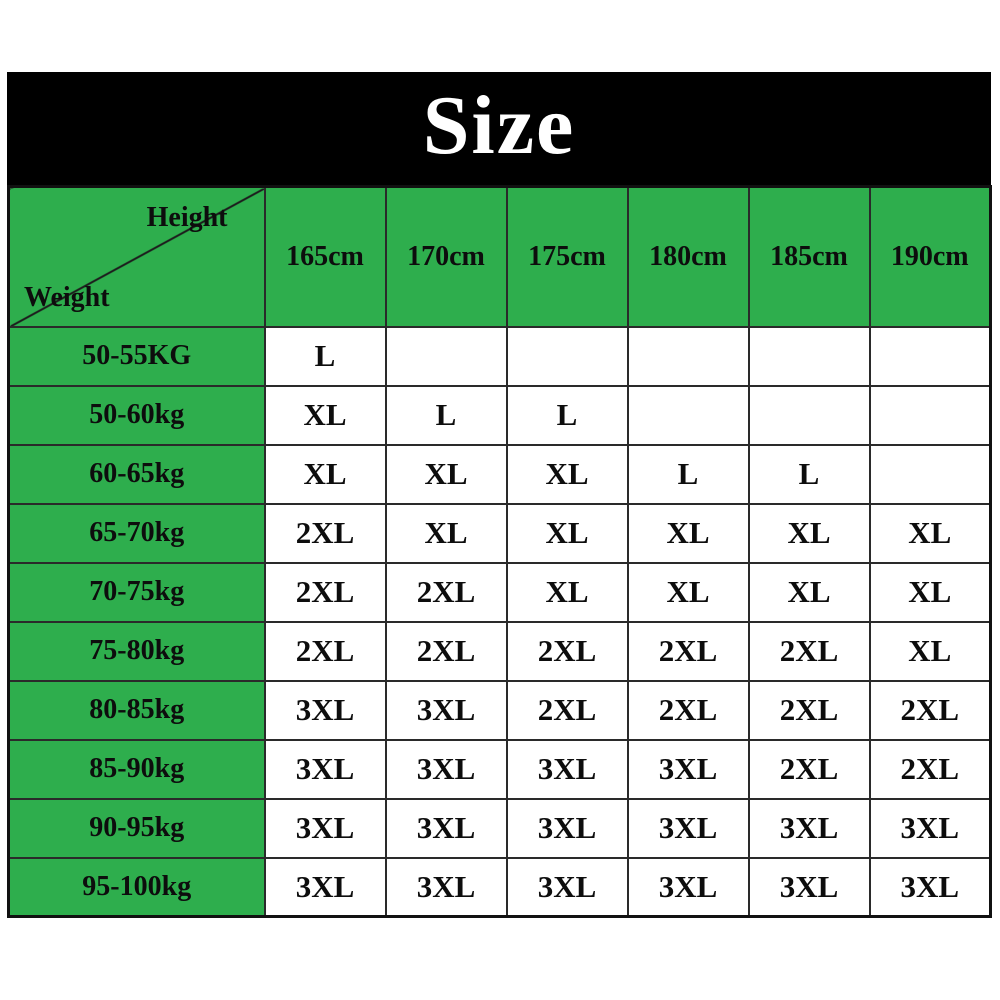  Describe the element at coordinates (136, 474) in the screenshot. I see `weight-row-header: 60-65kg` at that location.